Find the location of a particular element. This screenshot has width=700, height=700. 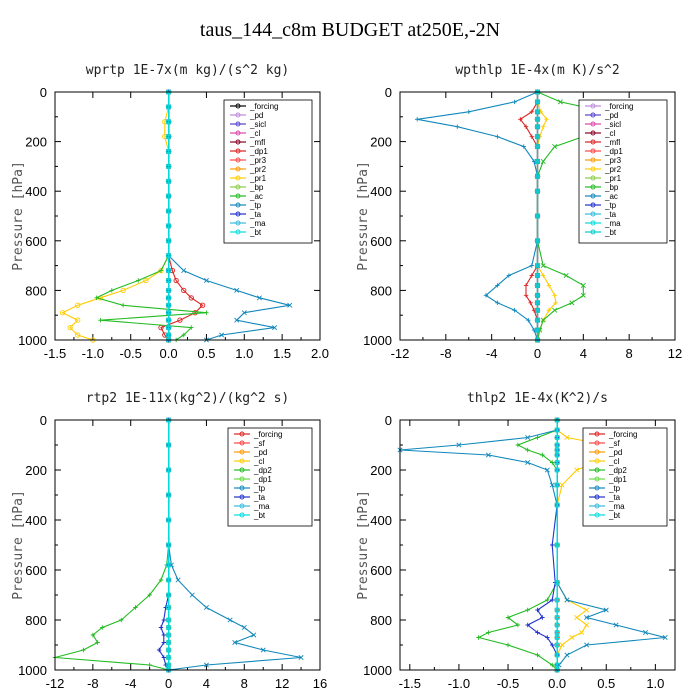

x-tick-label: -1.0 is located at coordinates (93, 353).